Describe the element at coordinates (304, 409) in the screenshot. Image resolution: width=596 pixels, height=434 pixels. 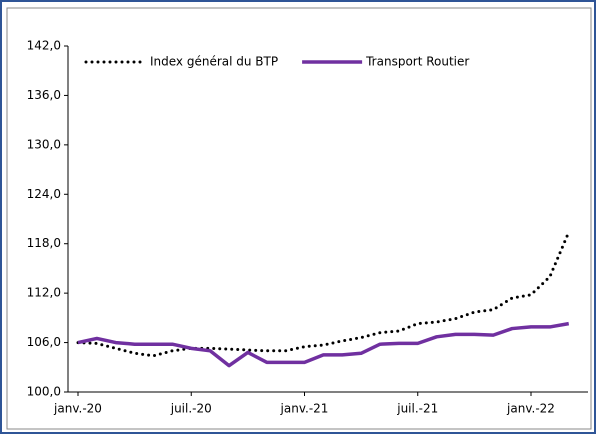
I see `x-tick-label: janv.-21` at that location.